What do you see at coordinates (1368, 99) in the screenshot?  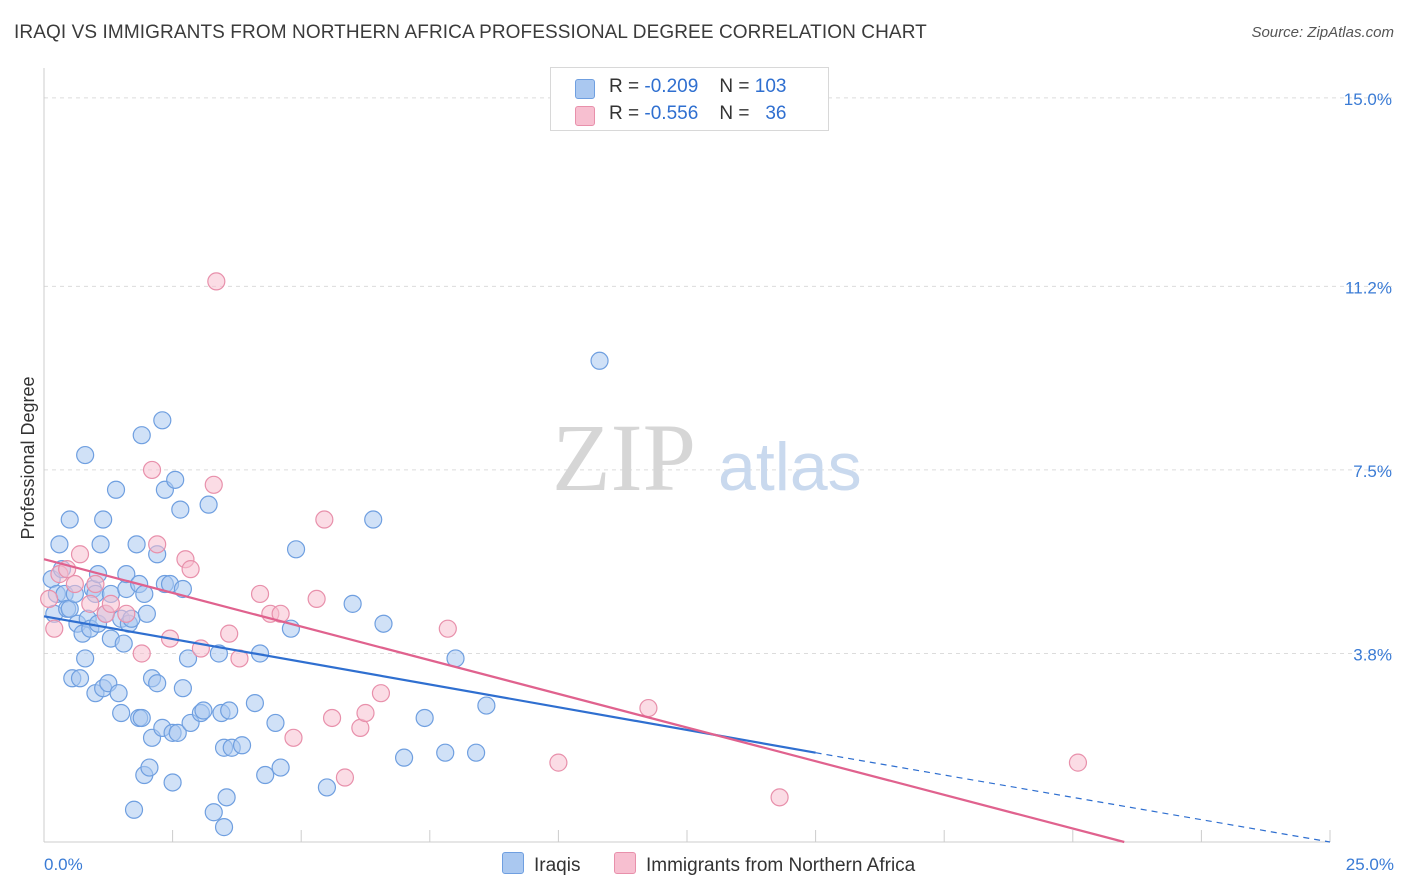 I see `y-tick-label: 15.0%` at bounding box center [1368, 99].